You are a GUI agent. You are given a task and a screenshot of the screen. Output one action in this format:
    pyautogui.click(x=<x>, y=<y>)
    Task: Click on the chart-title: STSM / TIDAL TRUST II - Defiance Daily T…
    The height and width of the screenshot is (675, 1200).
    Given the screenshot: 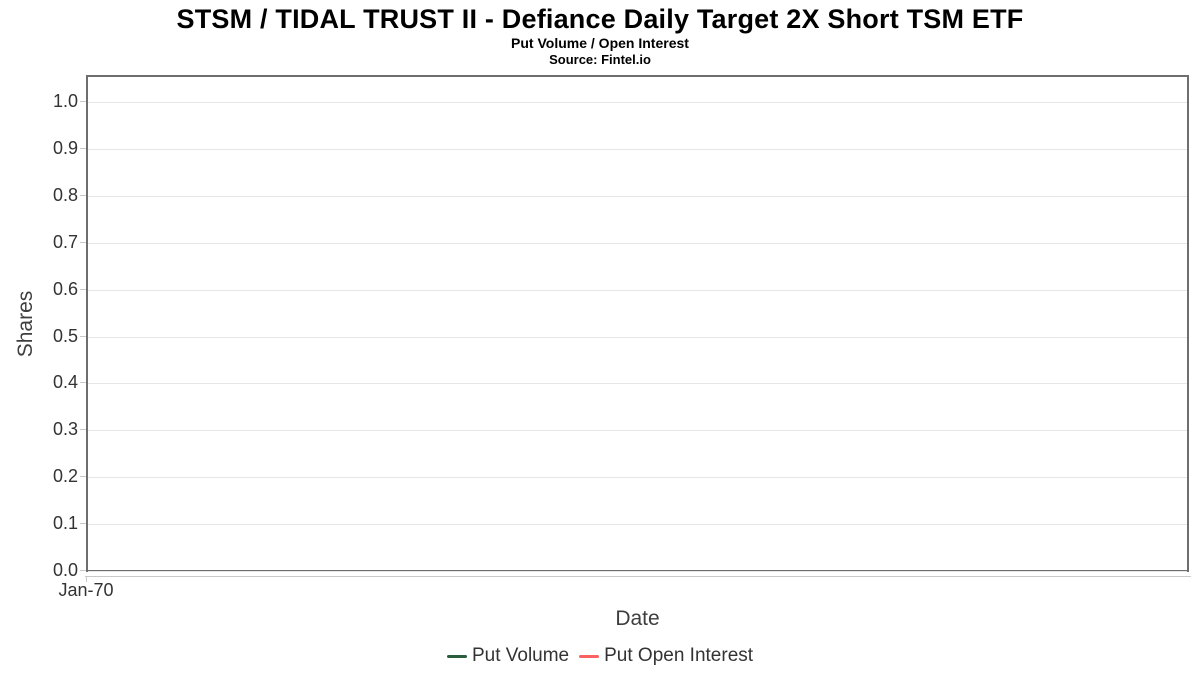 What is the action you would take?
    pyautogui.click(x=600, y=19)
    